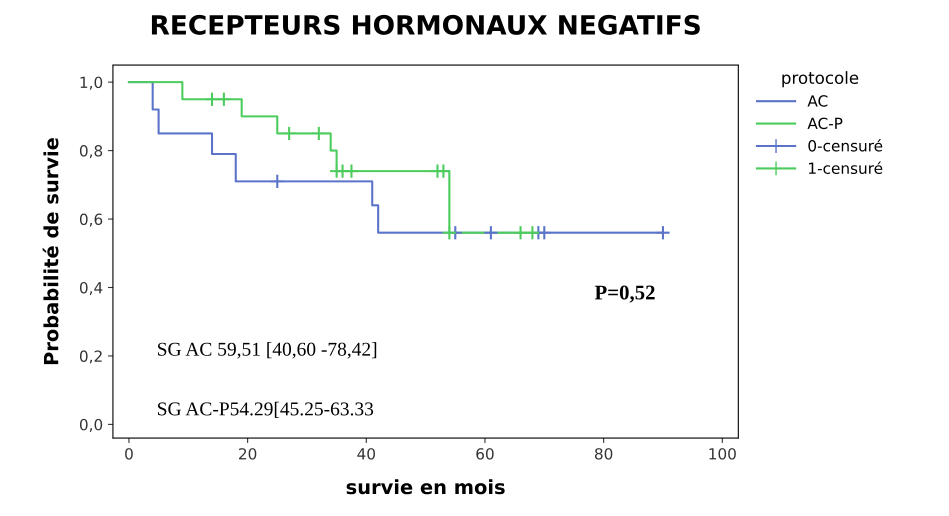 The width and height of the screenshot is (949, 516). What do you see at coordinates (603, 454) in the screenshot?
I see `x-tick-label: 80` at bounding box center [603, 454].